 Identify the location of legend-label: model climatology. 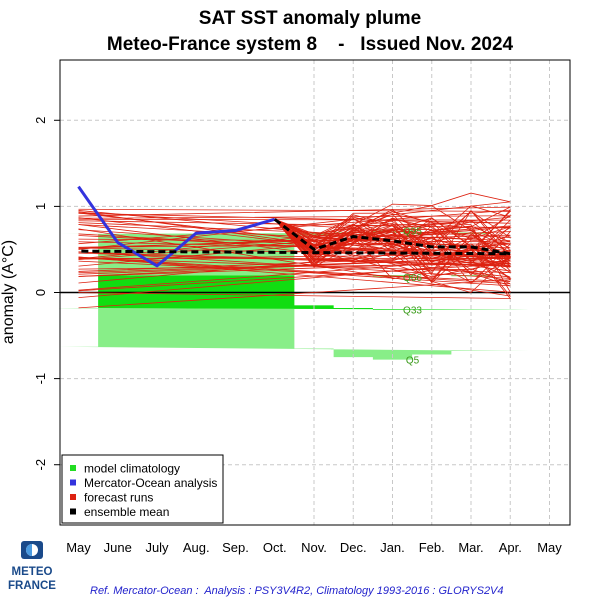
(132, 469).